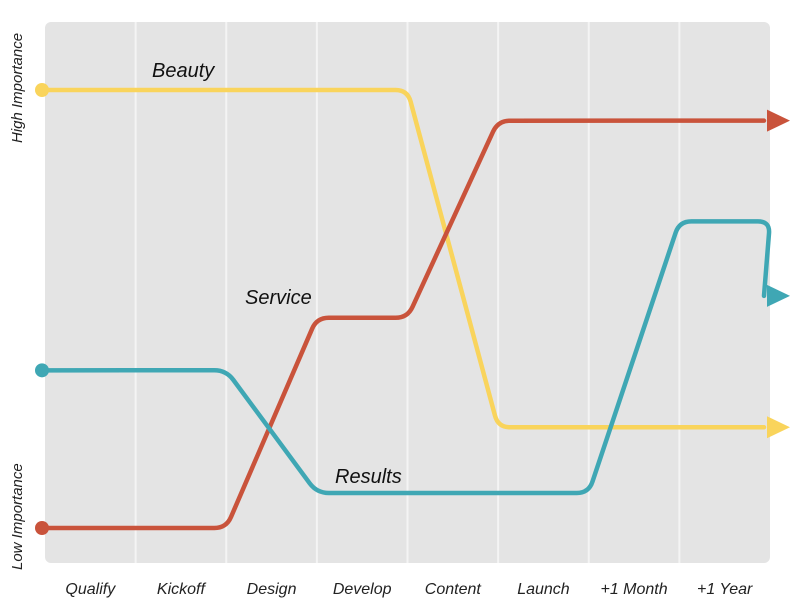 The width and height of the screenshot is (795, 604). What do you see at coordinates (90, 589) in the screenshot?
I see `x-tick-label-qualify: Qualify` at bounding box center [90, 589].